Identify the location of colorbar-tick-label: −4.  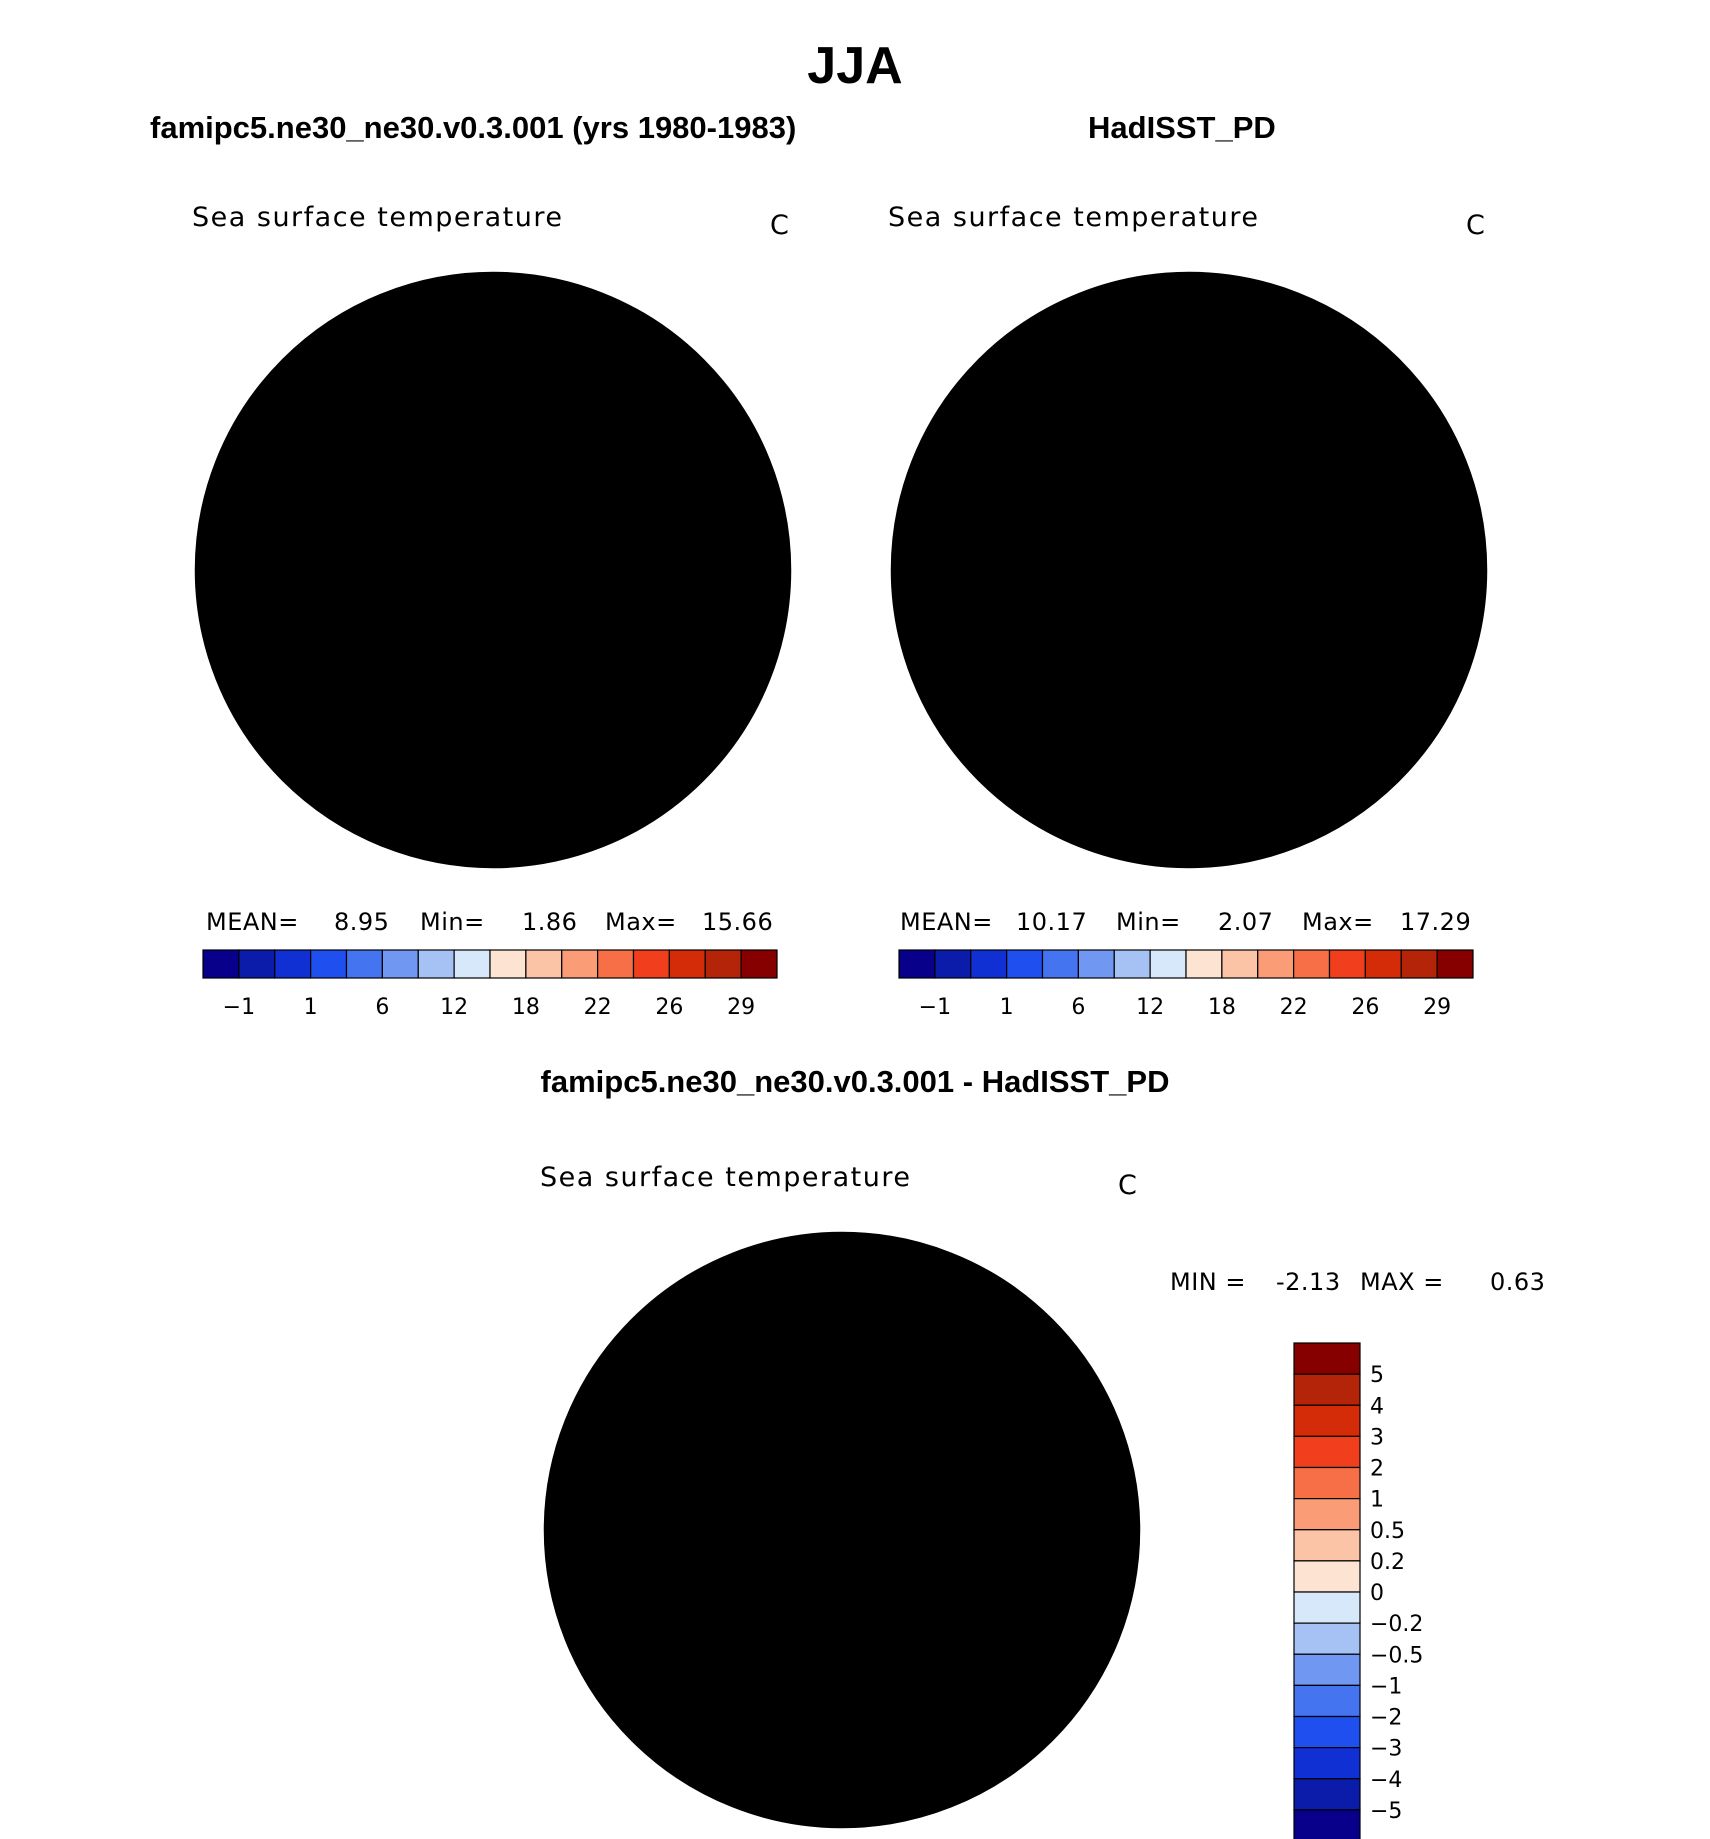
(1386, 1780).